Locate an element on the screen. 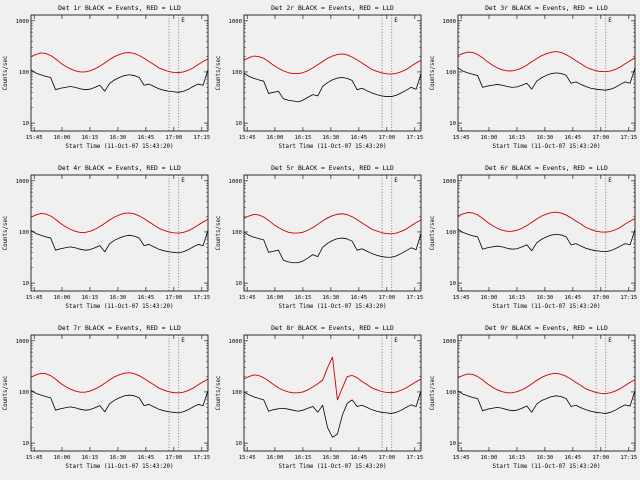 This screenshot has width=640, height=480. chart-title: Det 1r BLACK = Events, RED = LLD is located at coordinates (119, 8).